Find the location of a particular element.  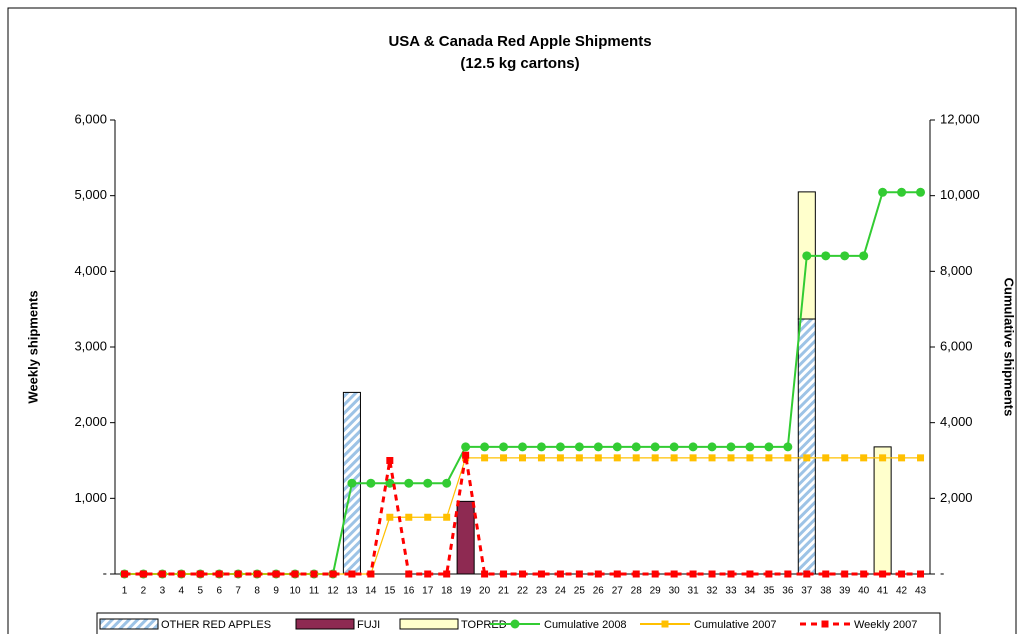

x-tick-label: 19 is located at coordinates (466, 591).